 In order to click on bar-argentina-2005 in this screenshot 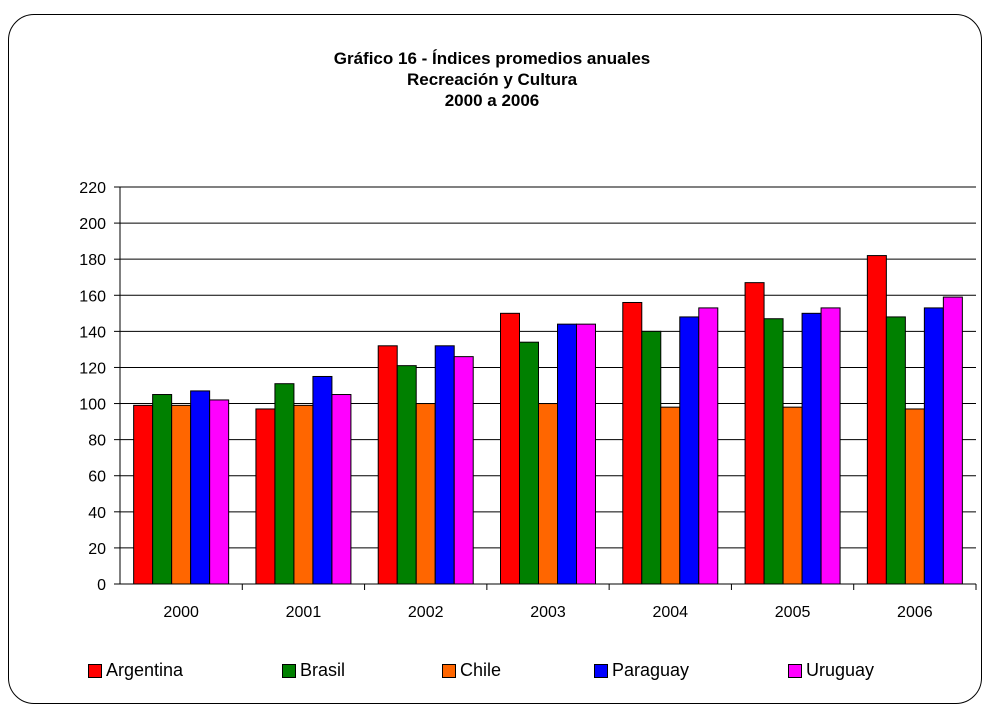, I will do `click(754, 433)`.